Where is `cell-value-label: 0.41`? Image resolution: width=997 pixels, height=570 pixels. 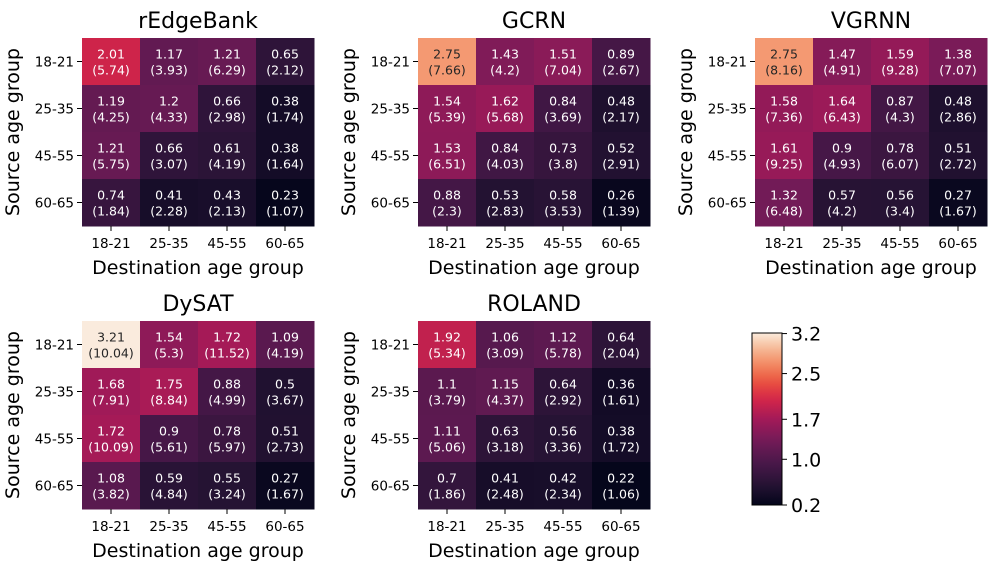 cell-value-label: 0.41 is located at coordinates (505, 478).